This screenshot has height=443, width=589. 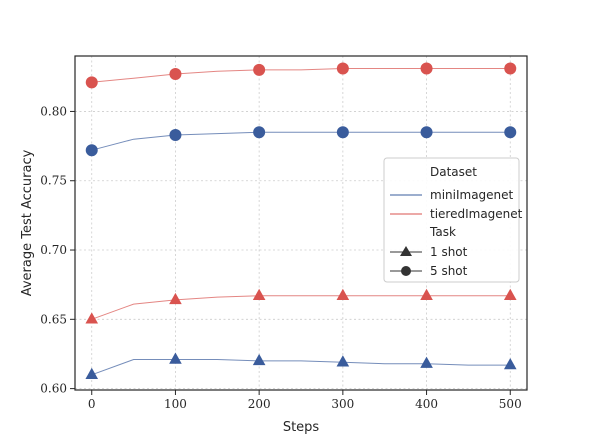 What do you see at coordinates (53, 250) in the screenshot?
I see `y-tick-label: 0.70` at bounding box center [53, 250].